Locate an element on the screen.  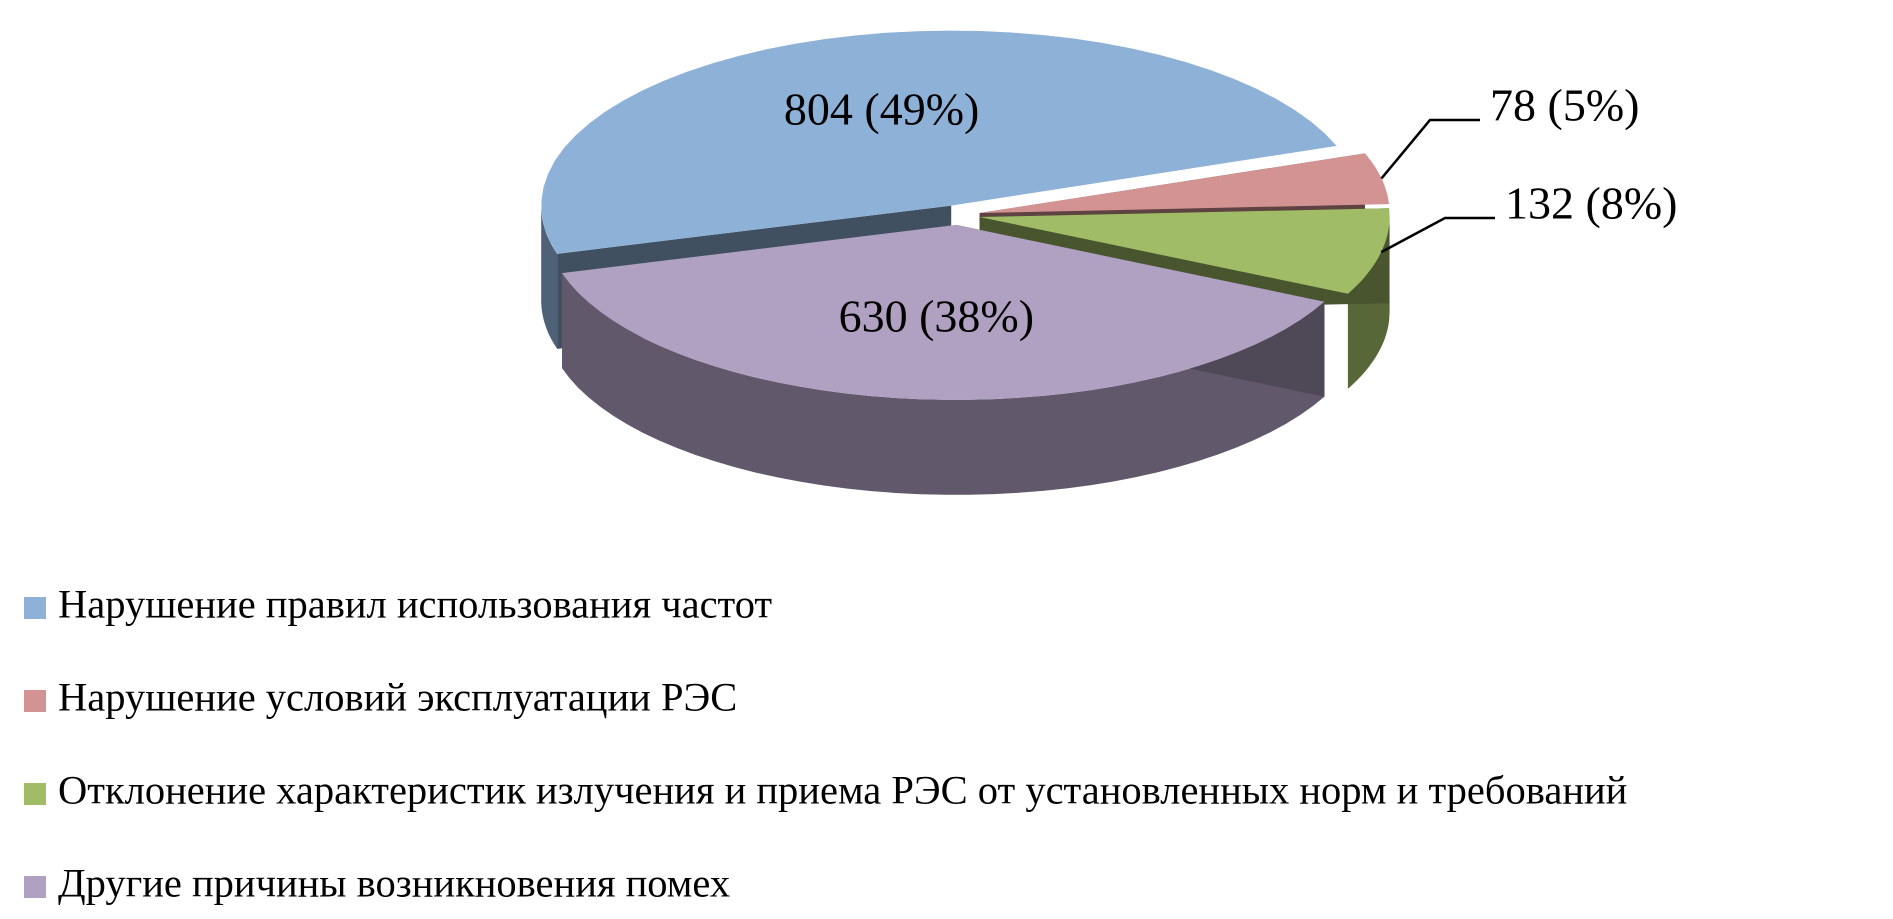
data-label: 78 (5%) is located at coordinates (1564, 105).